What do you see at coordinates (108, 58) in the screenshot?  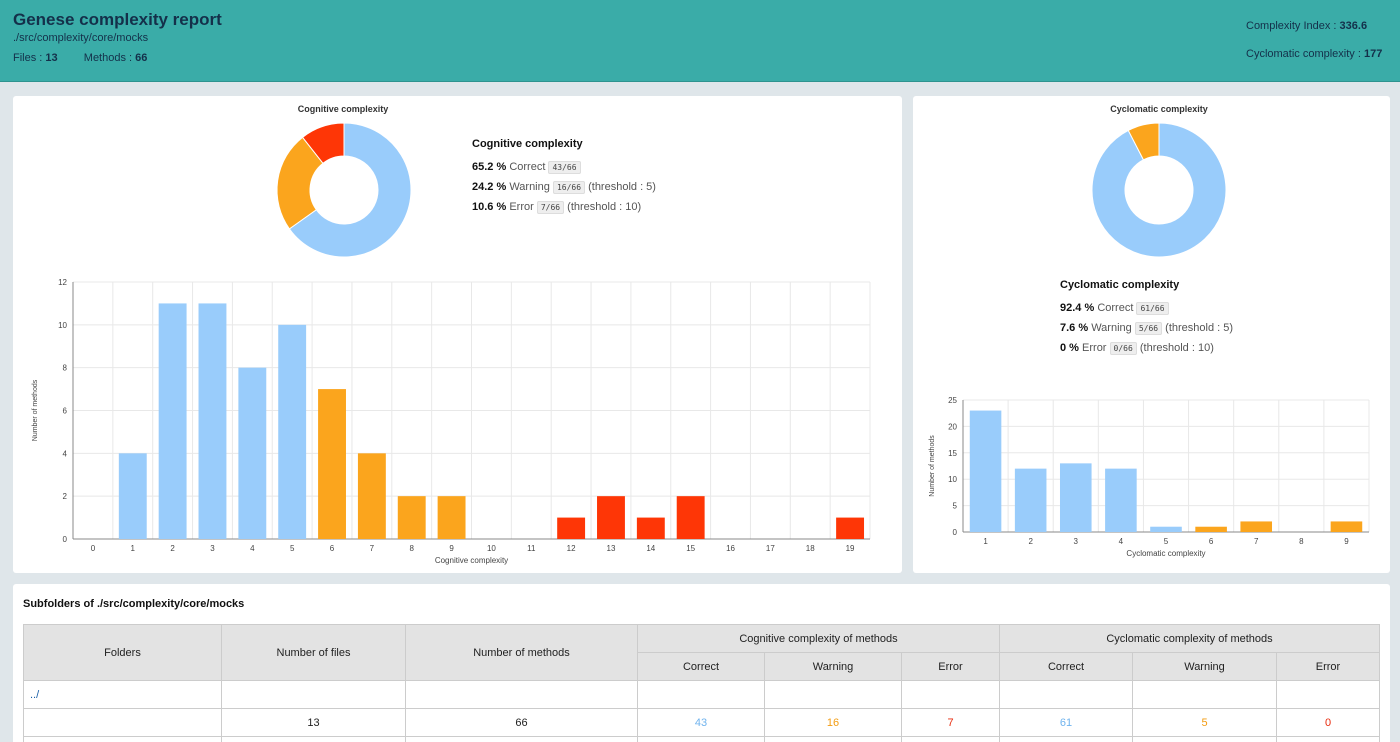 I see `methods-label: Methods :` at bounding box center [108, 58].